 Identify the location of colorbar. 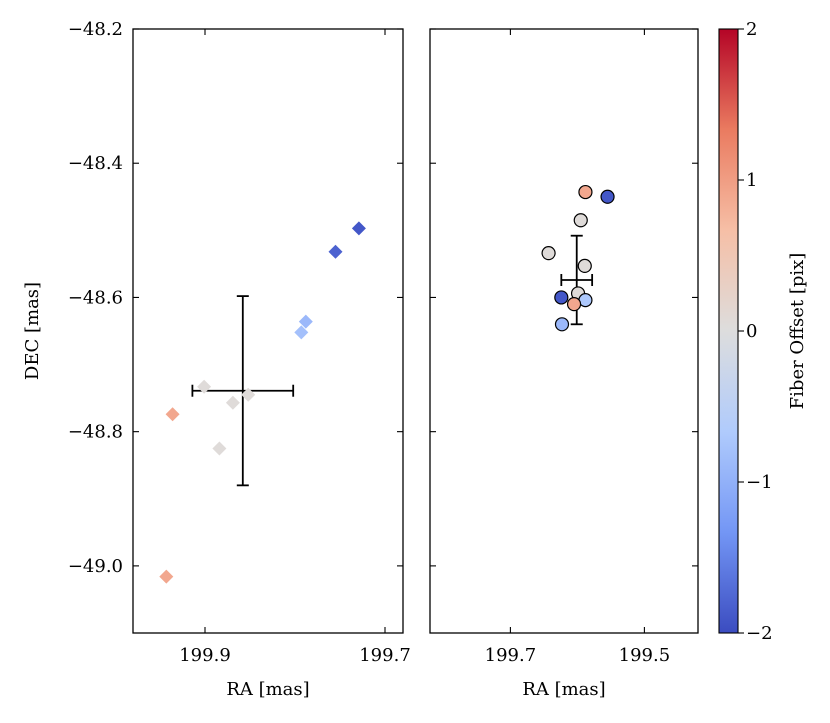
(728, 331).